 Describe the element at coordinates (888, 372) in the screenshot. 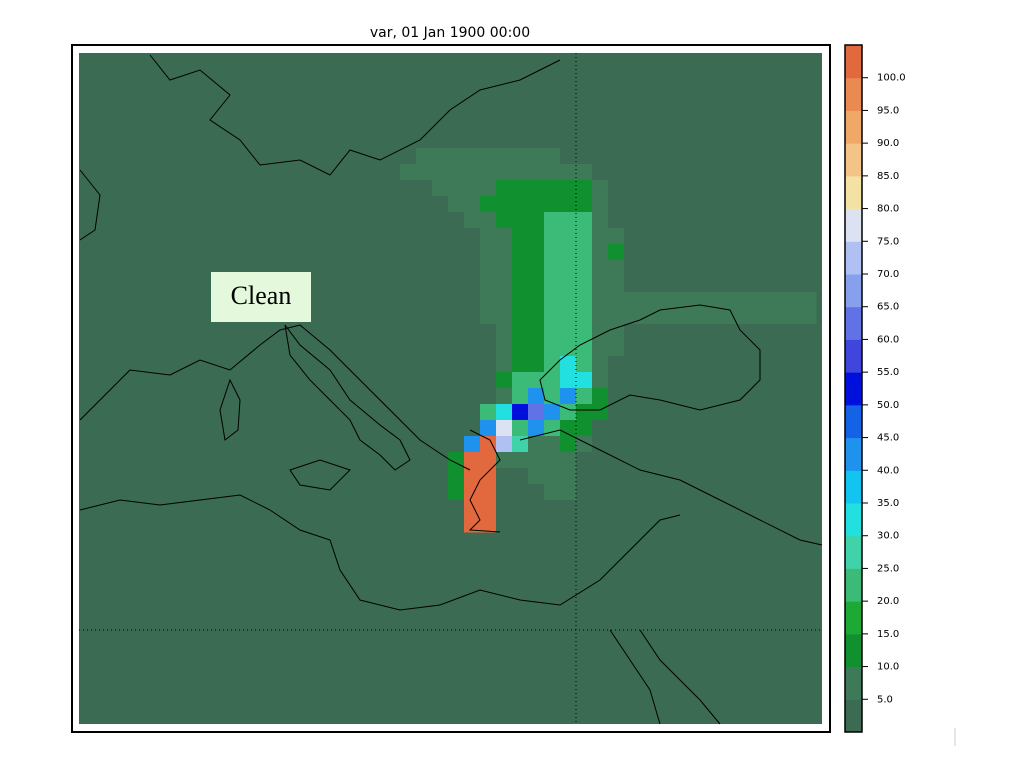

I see `colorbar-label: 55.0` at that location.